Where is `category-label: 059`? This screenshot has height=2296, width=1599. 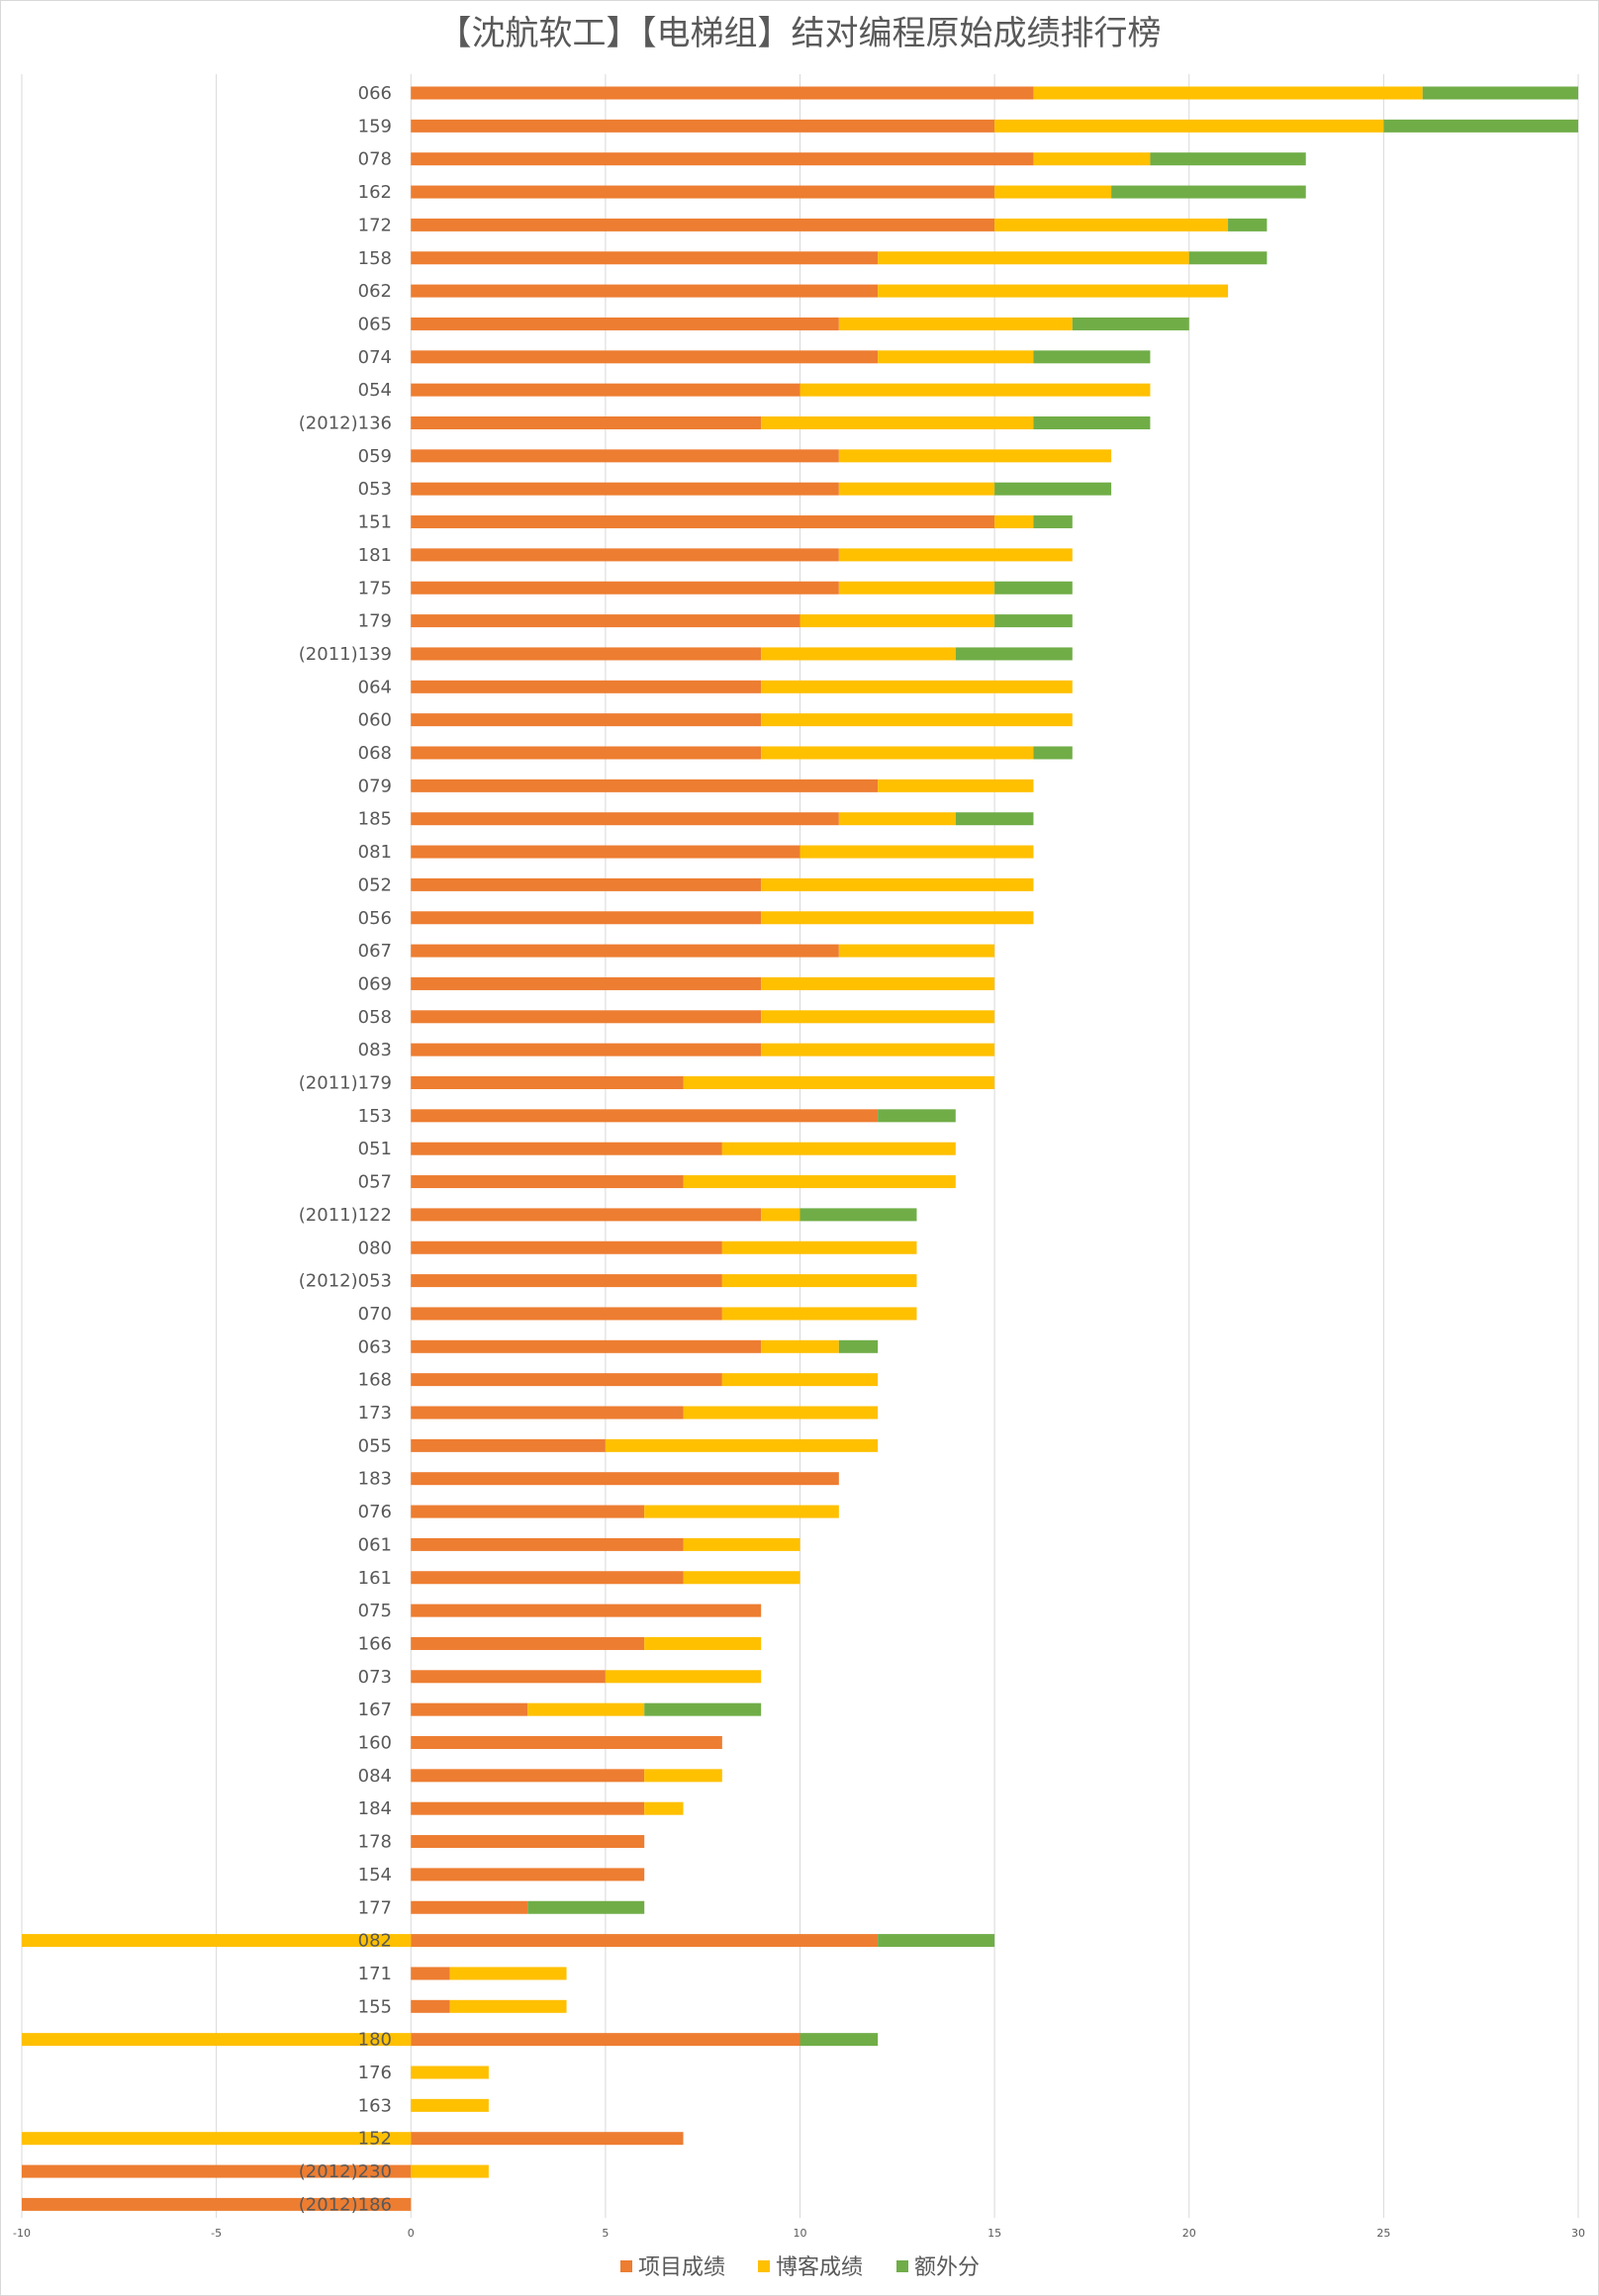
category-label: 059 is located at coordinates (375, 456).